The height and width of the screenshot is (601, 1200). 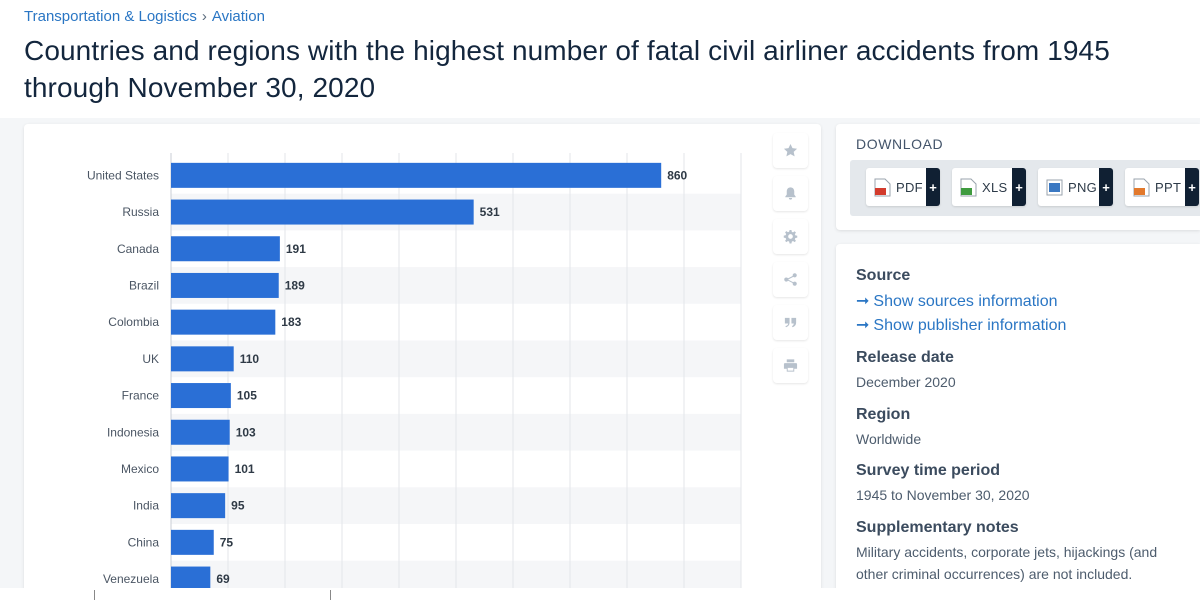 What do you see at coordinates (133, 322) in the screenshot?
I see `category-label: Colombia` at bounding box center [133, 322].